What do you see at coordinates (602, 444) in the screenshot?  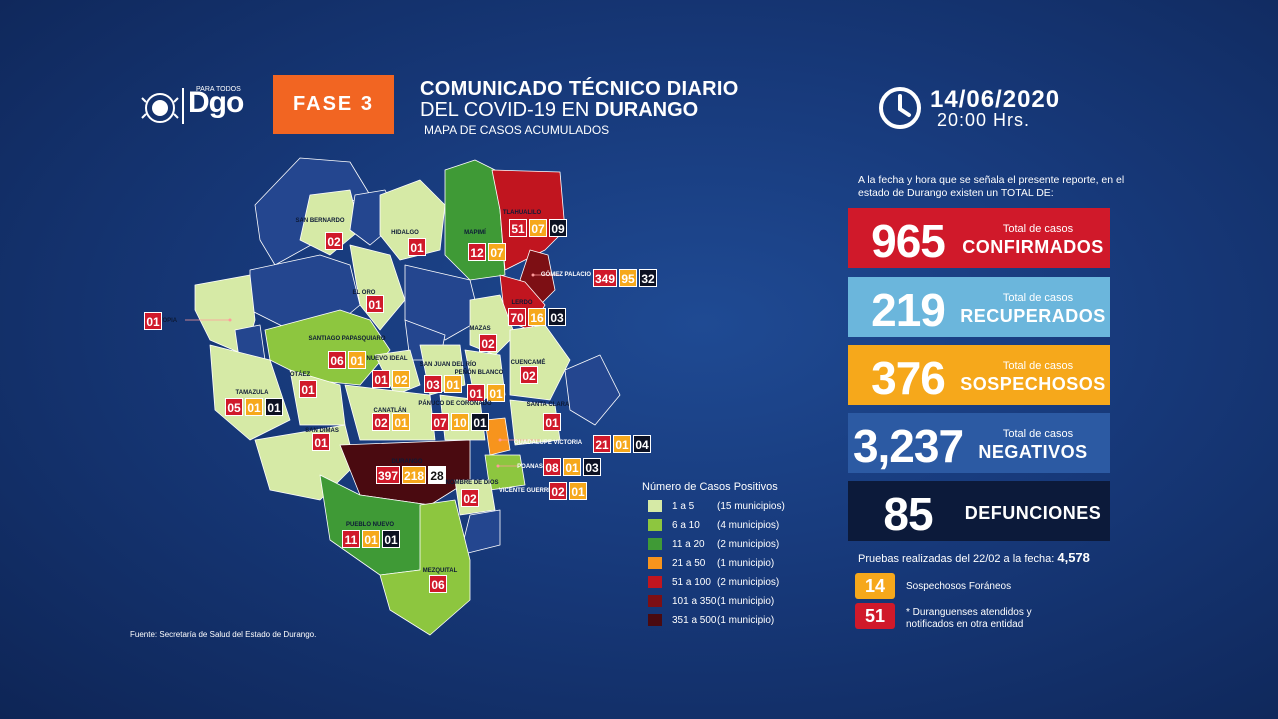 I see `confirmed-count: 21` at bounding box center [602, 444].